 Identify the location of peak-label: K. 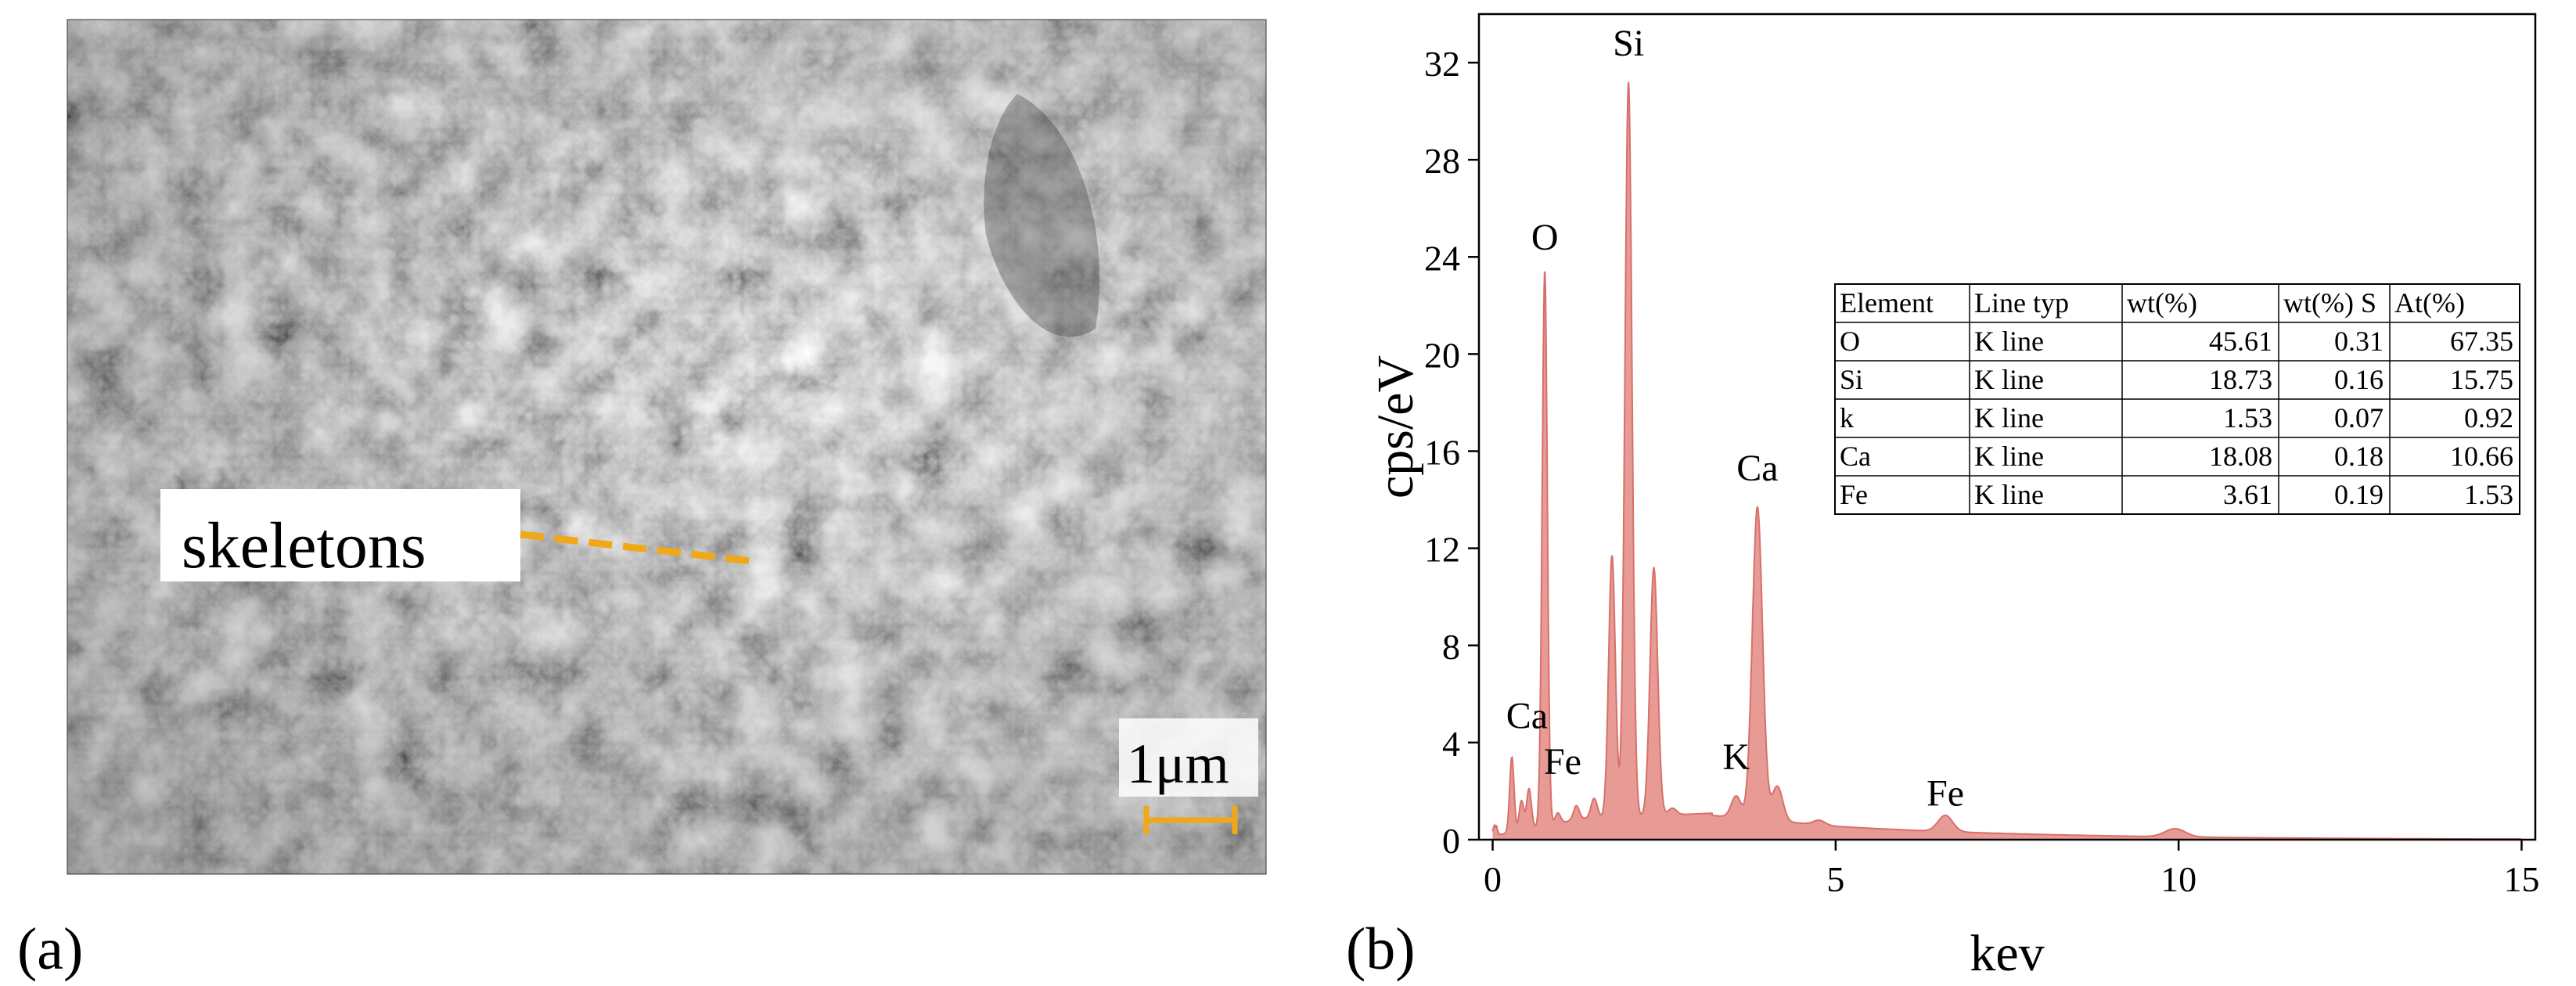
(1736, 757).